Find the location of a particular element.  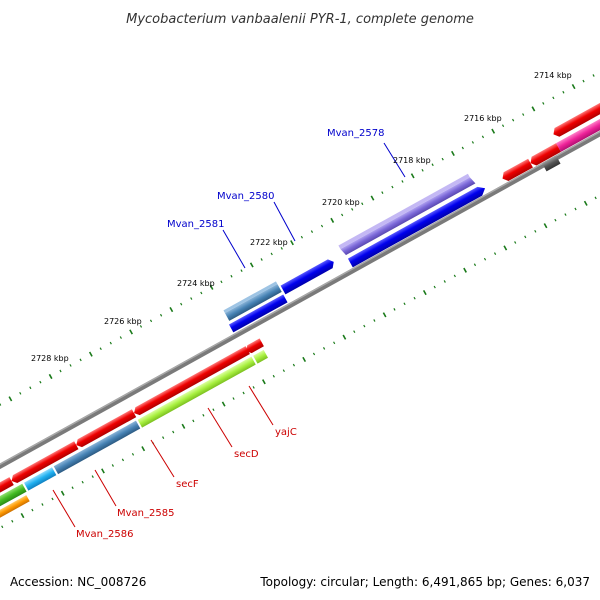

gene-label-Mvan_2578: Mvan_2578 is located at coordinates (355, 133).